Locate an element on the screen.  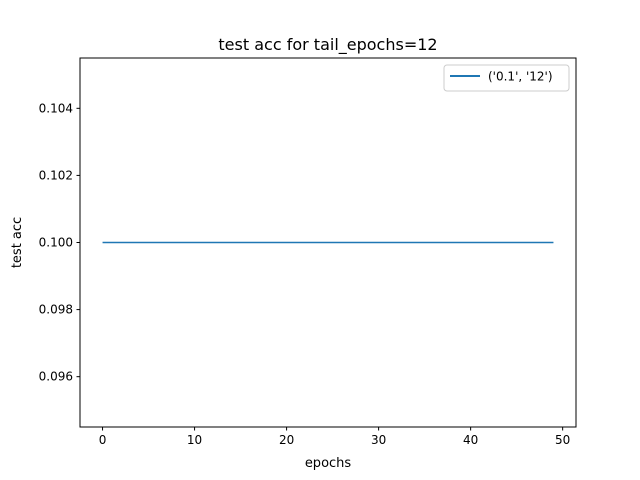
chart-title: test acc for tail_epochs=12 is located at coordinates (327, 45).